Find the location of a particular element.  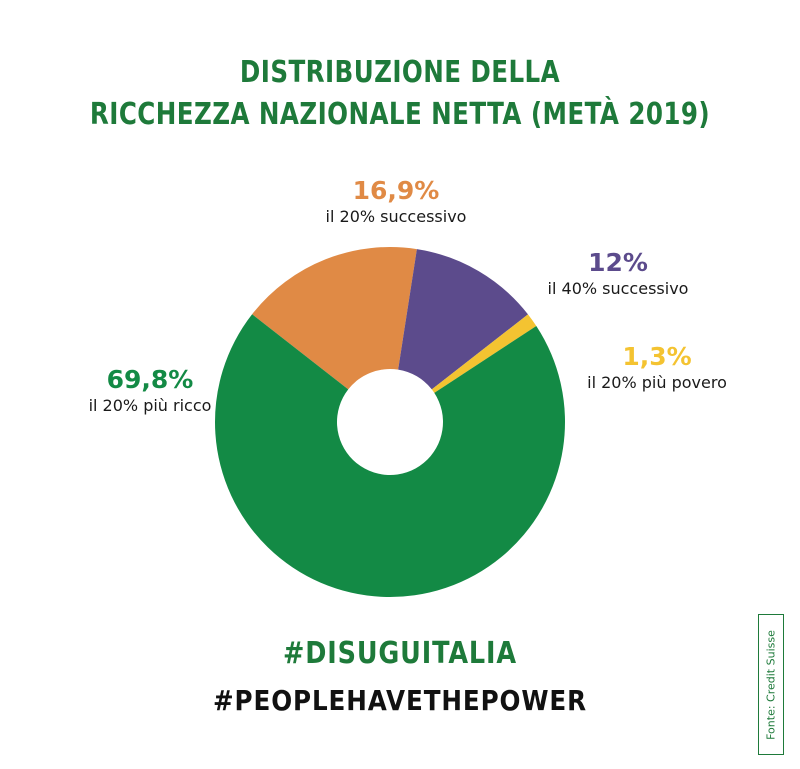

label-next20-value: 16,9% is located at coordinates (396, 190).